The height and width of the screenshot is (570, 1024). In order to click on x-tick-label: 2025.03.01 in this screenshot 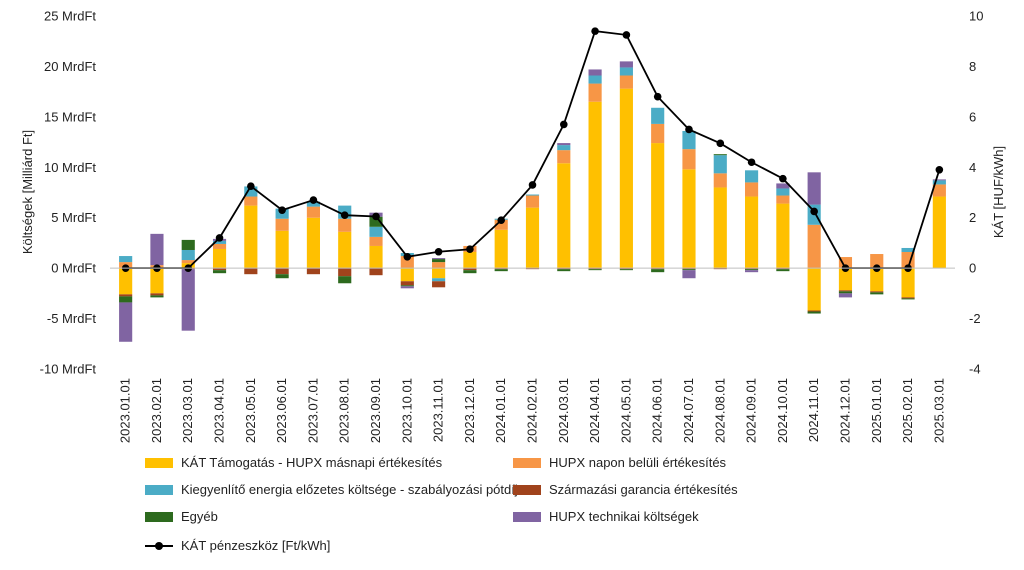, I will do `click(938, 410)`.